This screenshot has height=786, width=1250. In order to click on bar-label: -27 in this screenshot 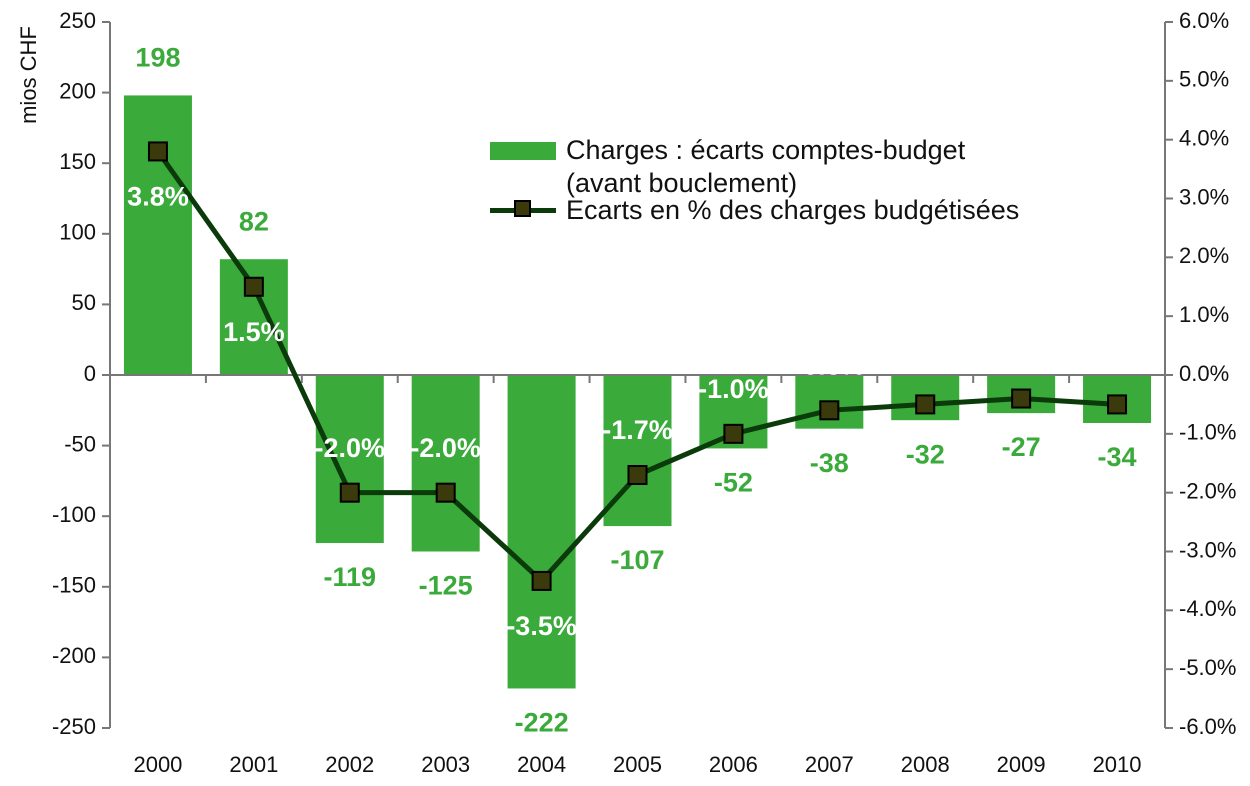, I will do `click(1021, 447)`.